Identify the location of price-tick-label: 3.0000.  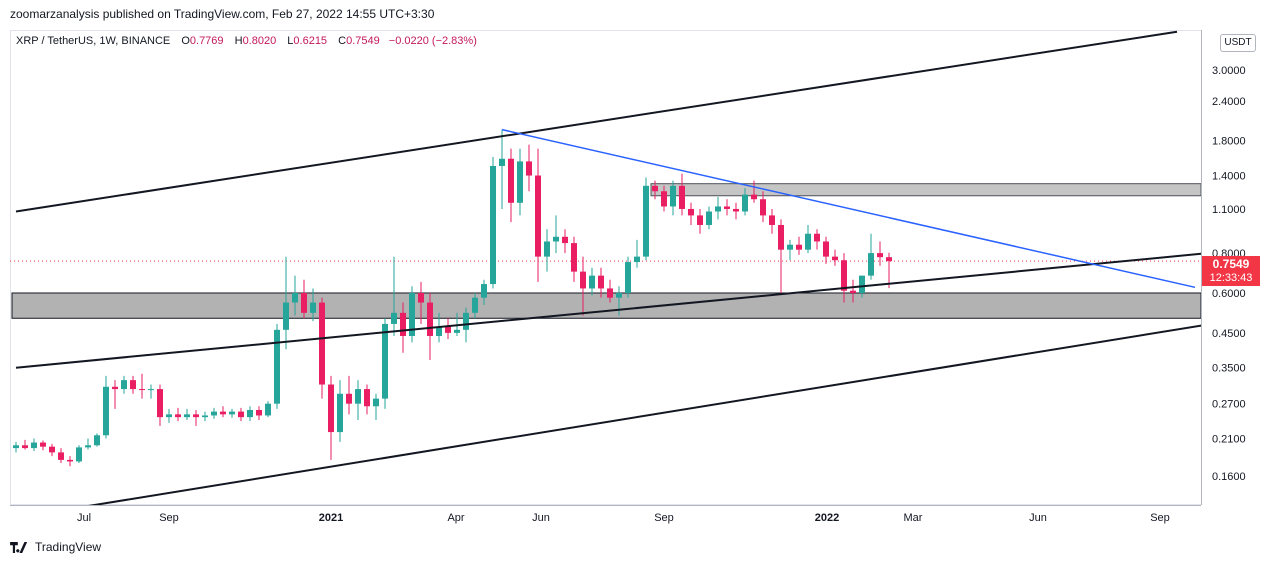
(1229, 71).